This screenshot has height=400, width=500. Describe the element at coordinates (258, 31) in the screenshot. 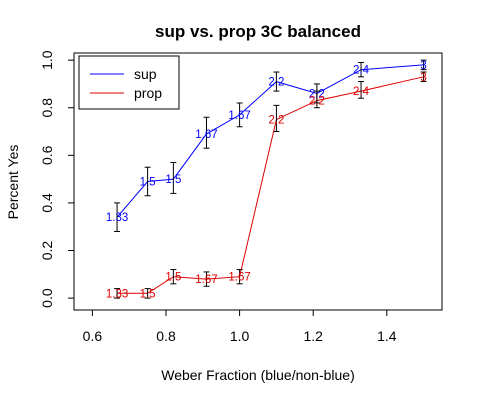

I see `chart-title: sup vs. prop 3C balanced` at that location.